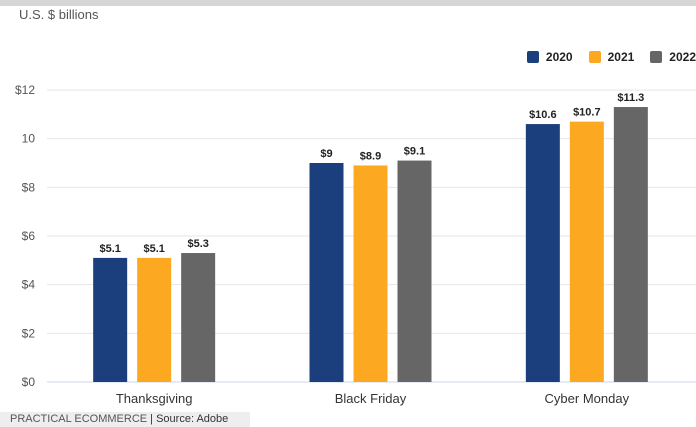 This screenshot has width=696, height=427. I want to click on data-label: $8.9, so click(370, 156).